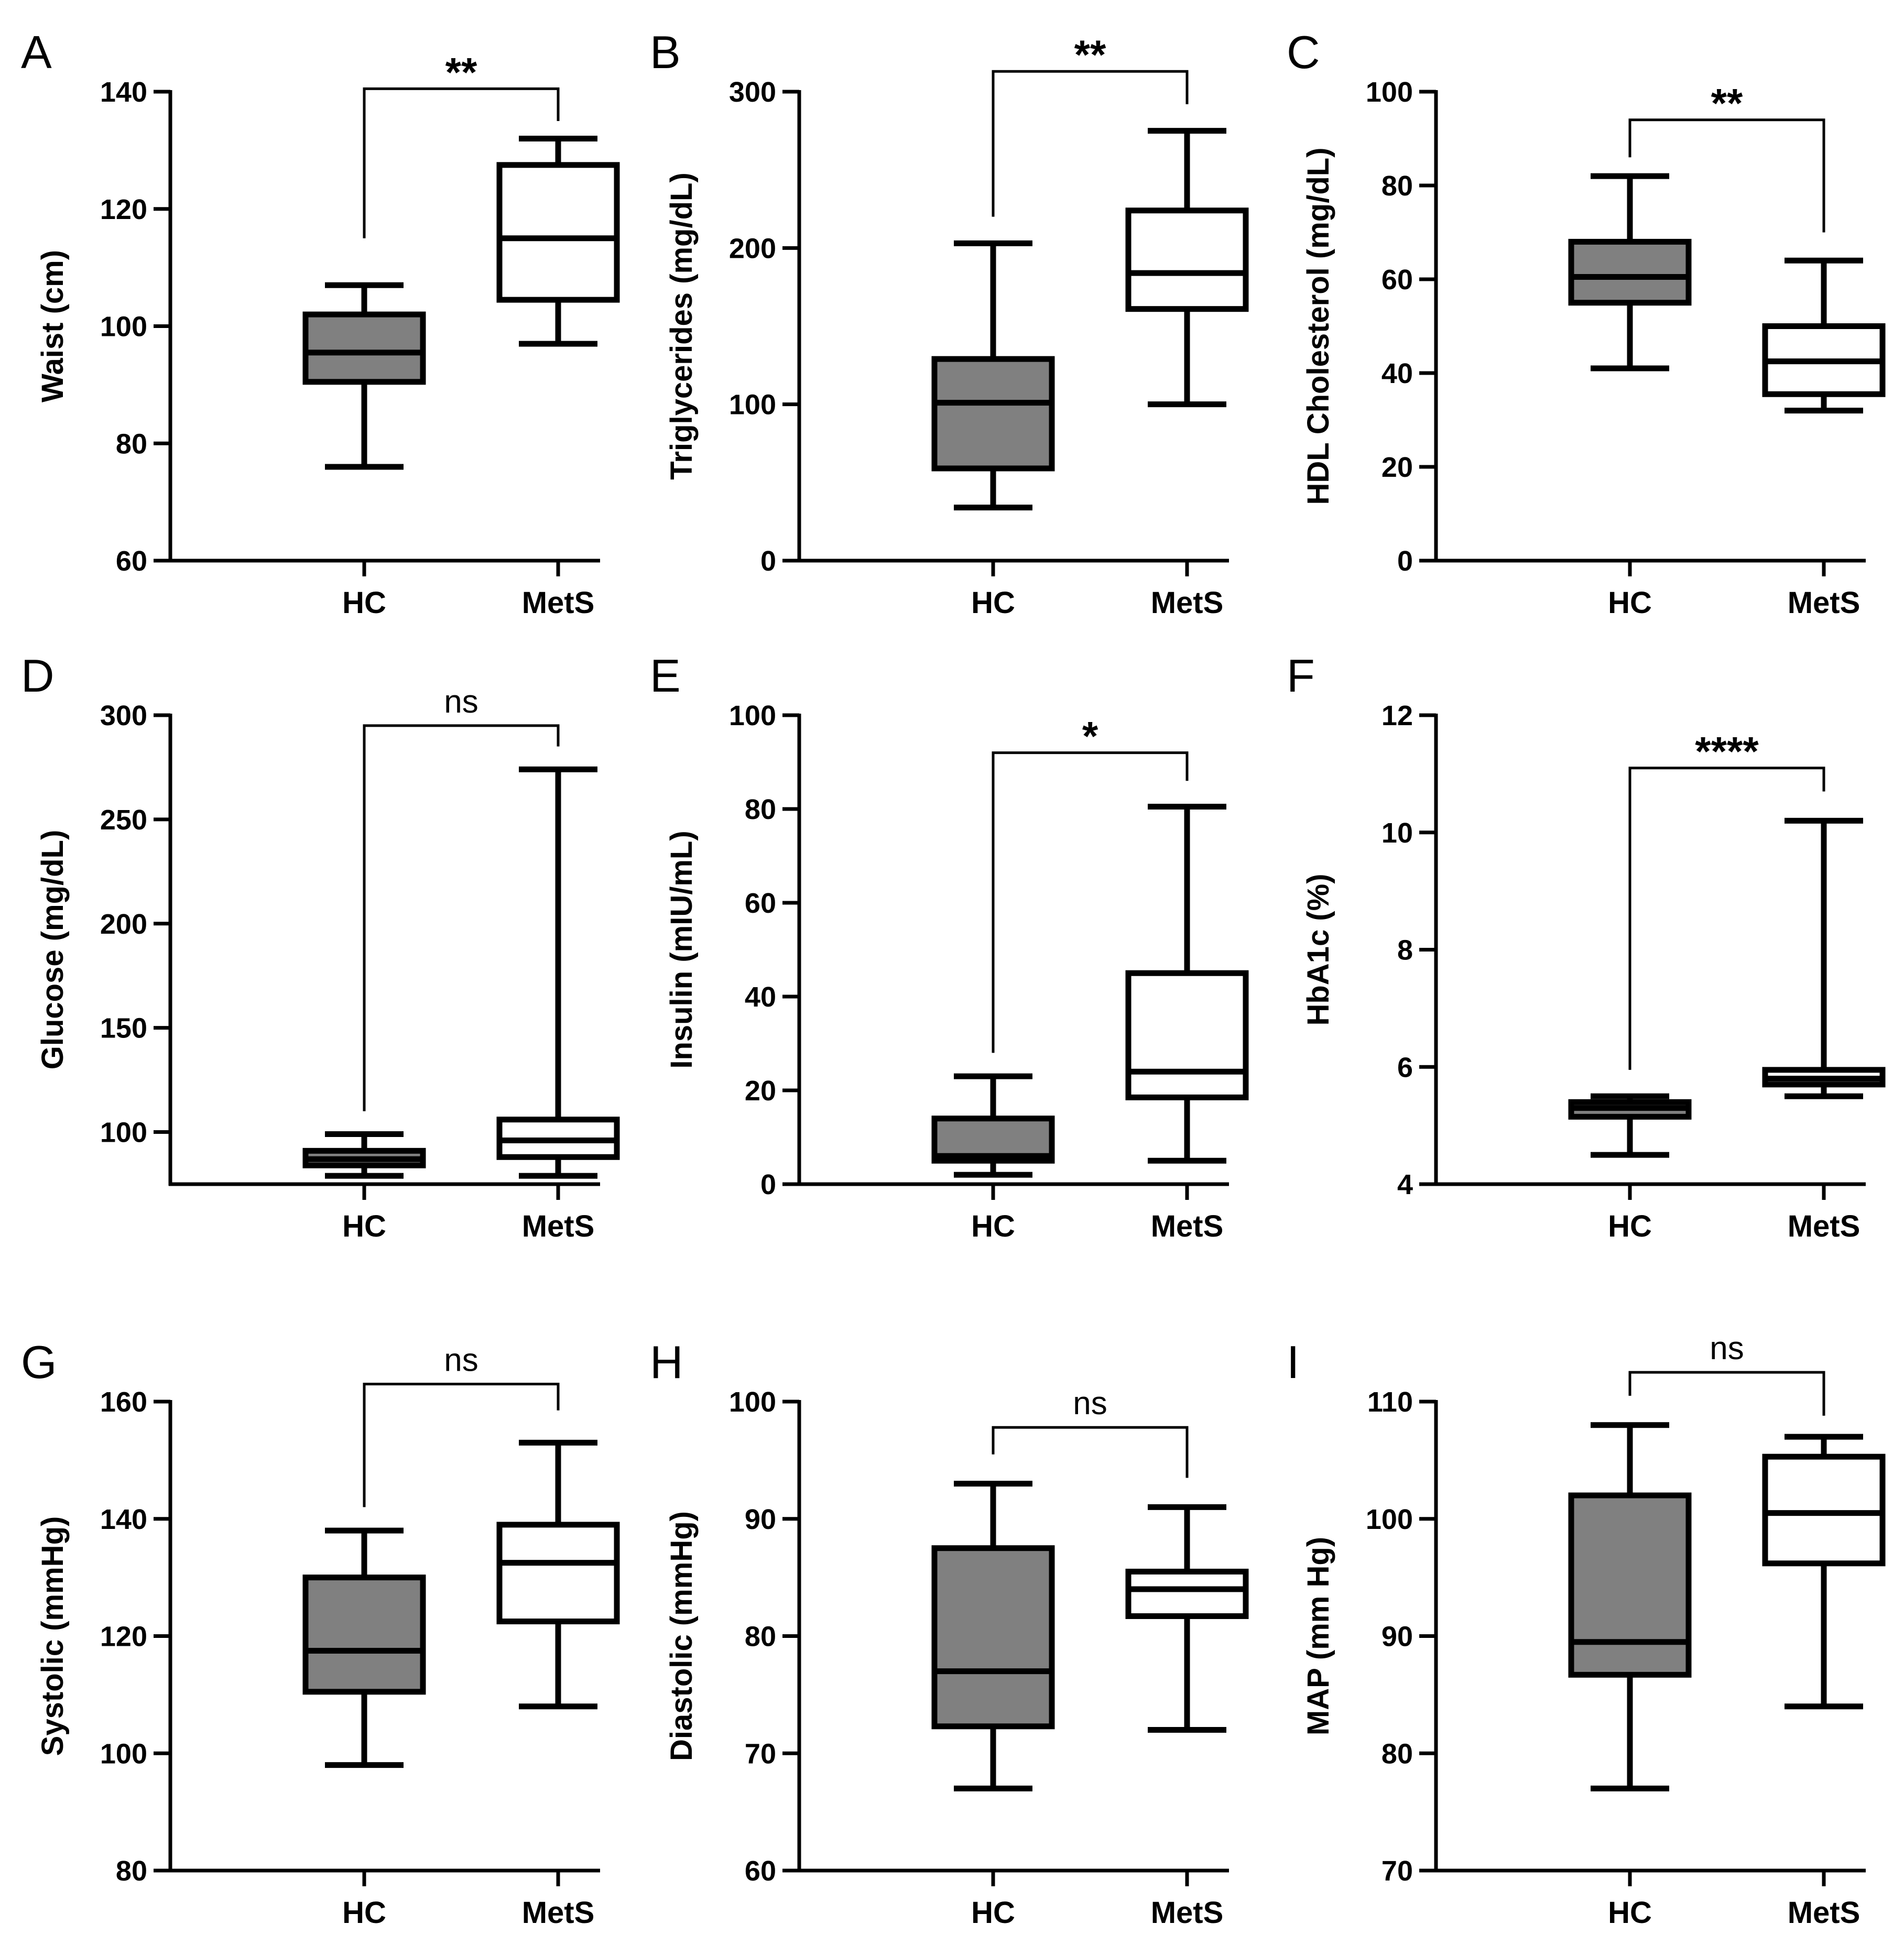 This screenshot has width=1904, height=1946. I want to click on significance-label-c: **, so click(1727, 103).